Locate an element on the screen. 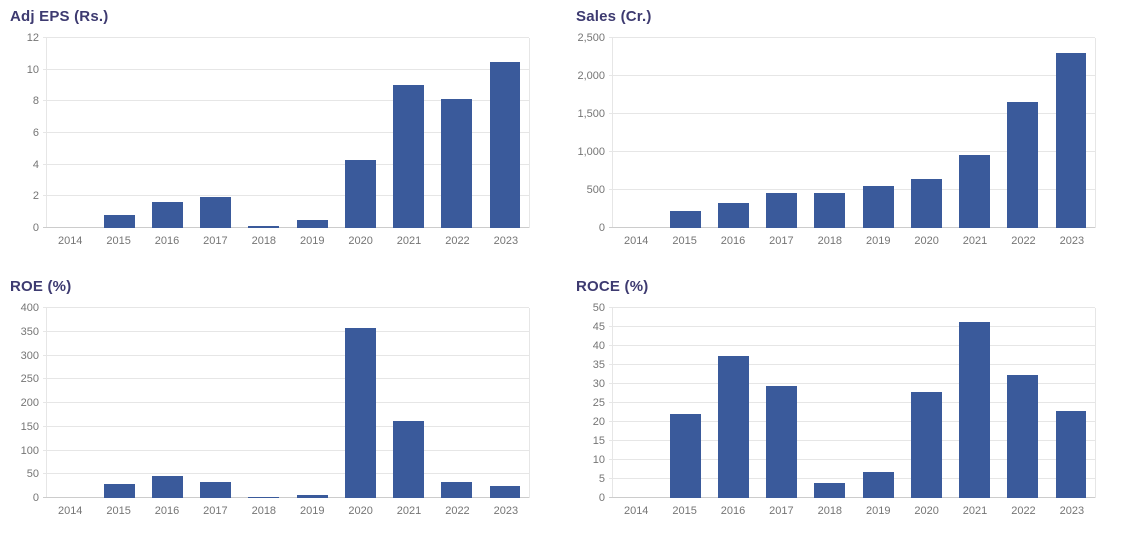 The height and width of the screenshot is (540, 1132). y-tick-label: 200 is located at coordinates (29, 403).